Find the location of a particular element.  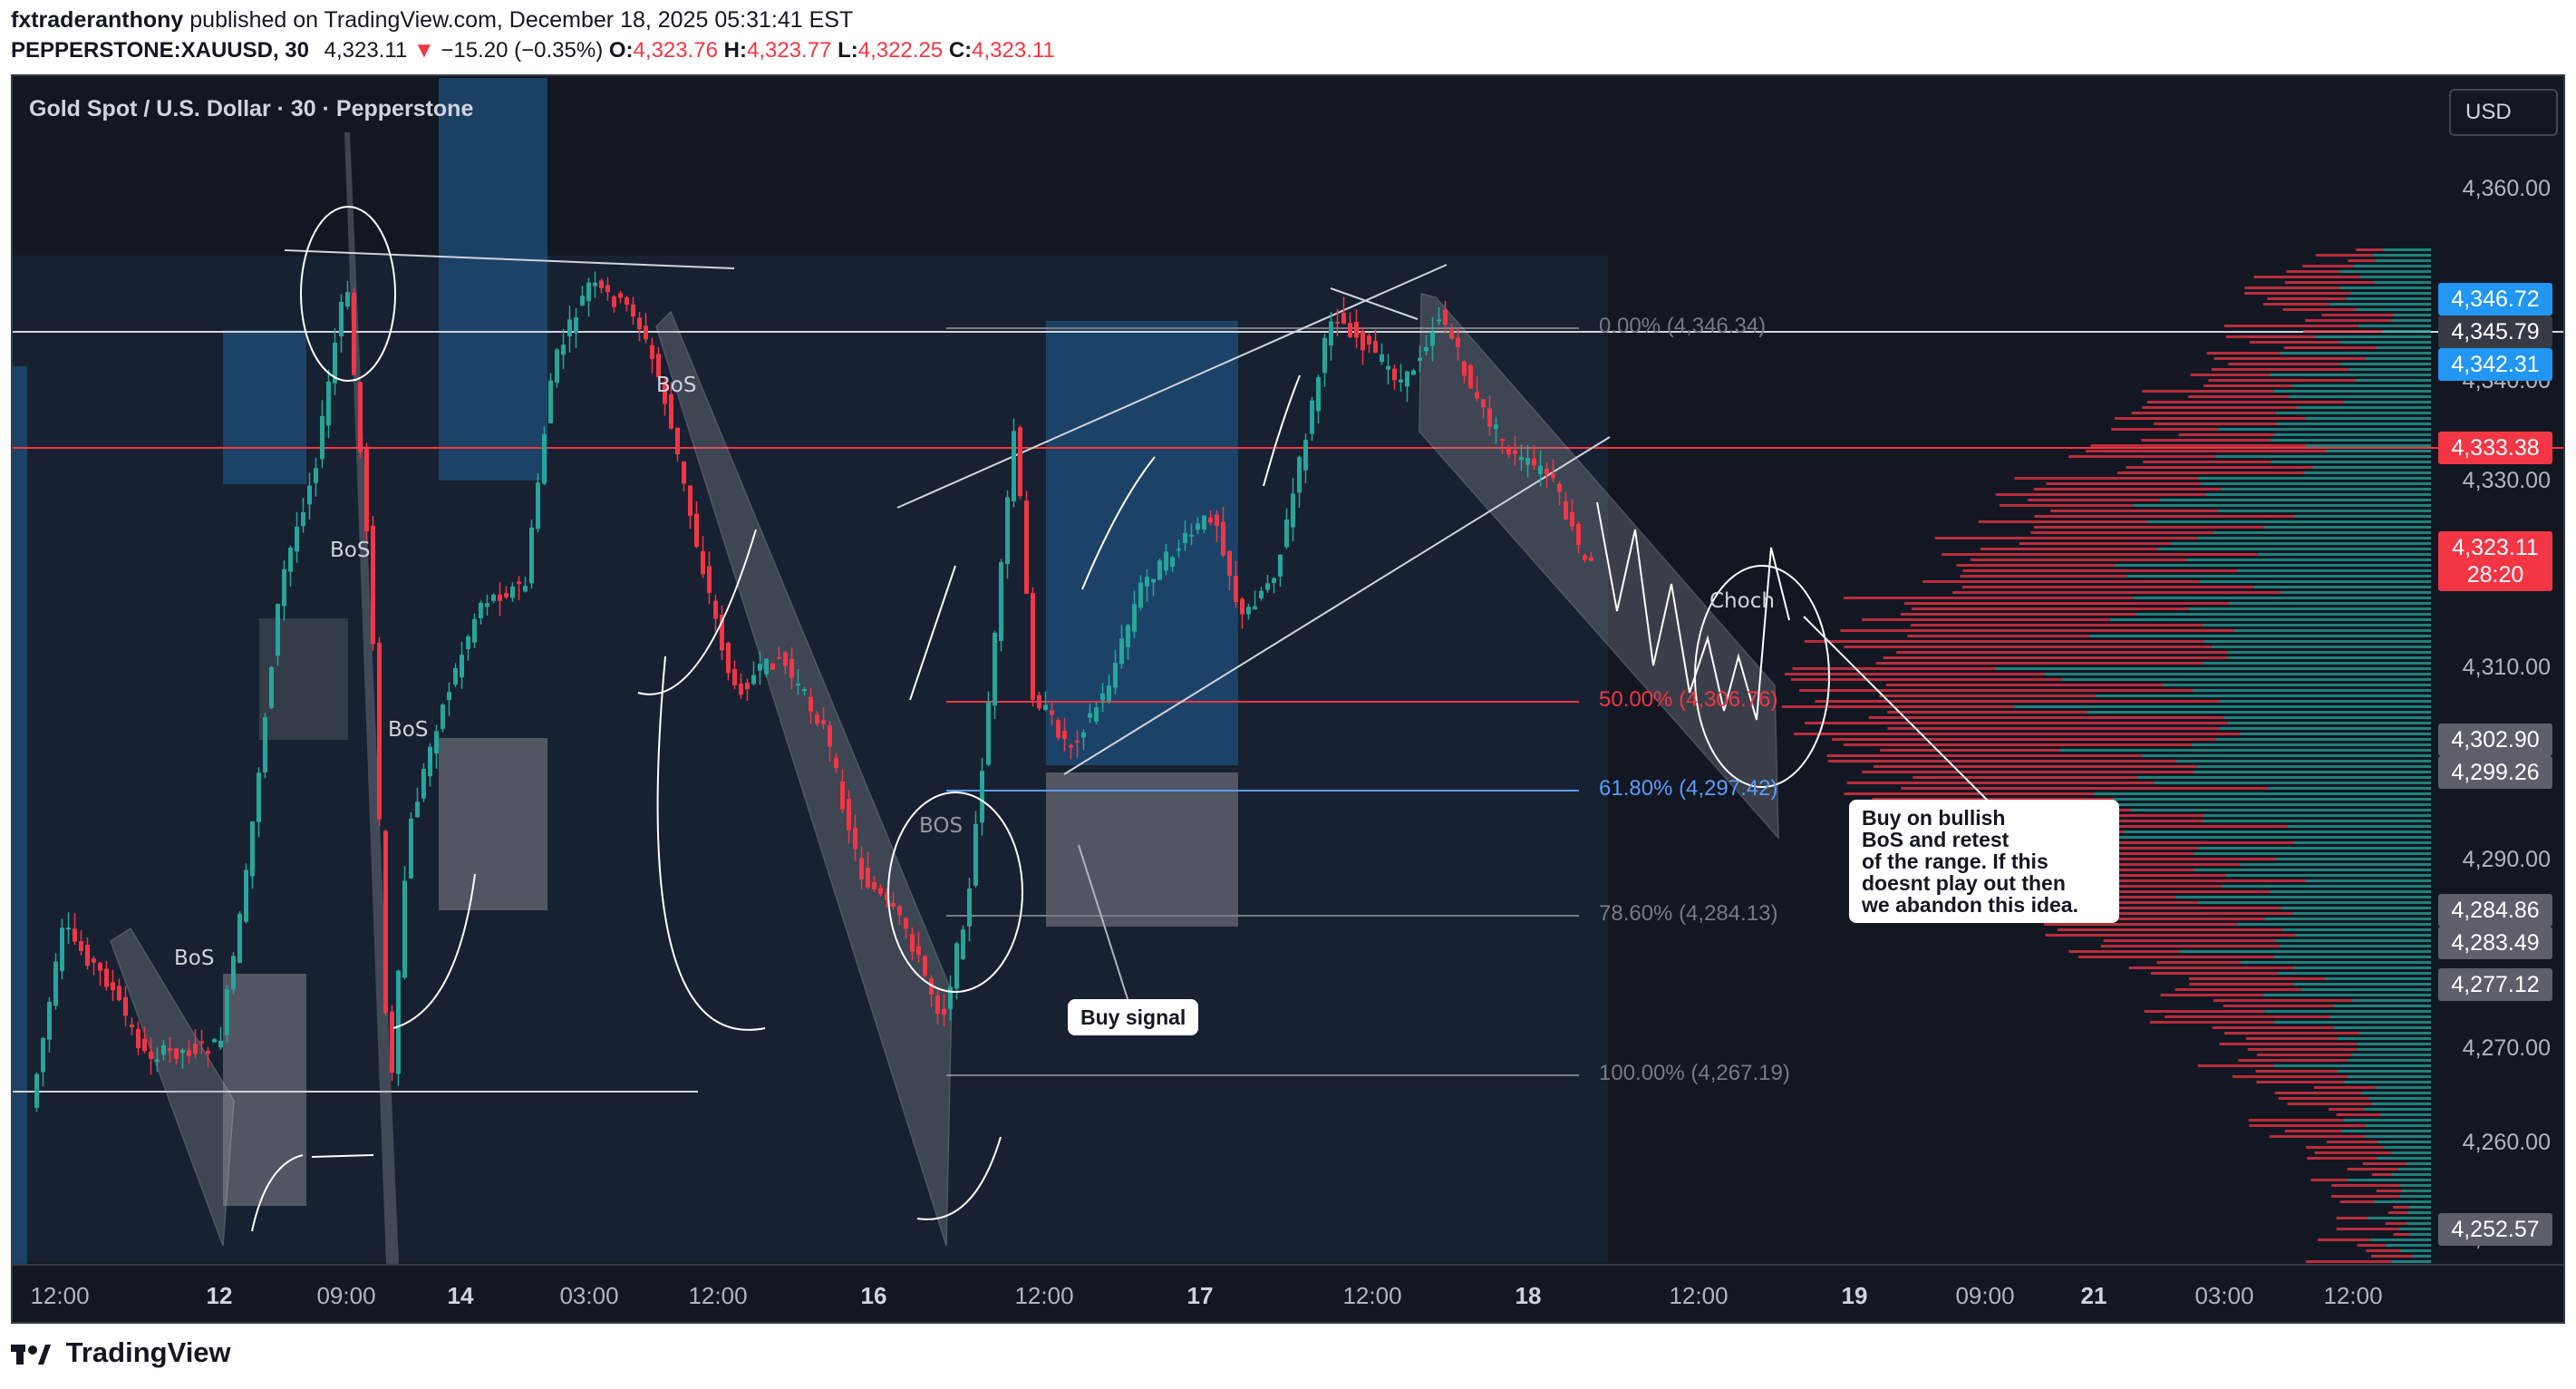

time-tick: 19 is located at coordinates (1854, 1295).